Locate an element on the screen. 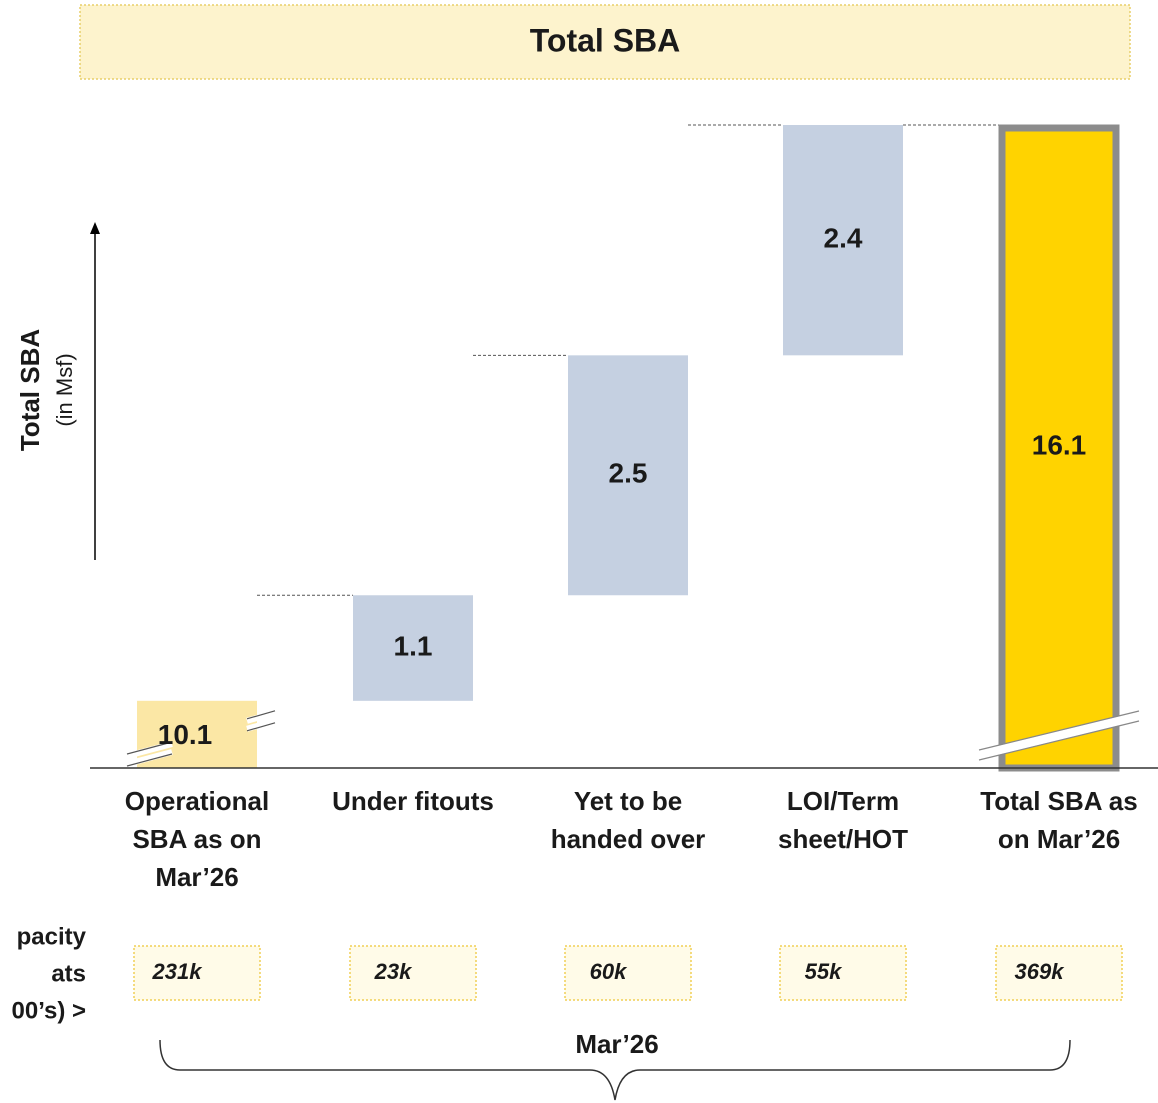 The height and width of the screenshot is (1103, 1158). title-box is located at coordinates (605, 42).